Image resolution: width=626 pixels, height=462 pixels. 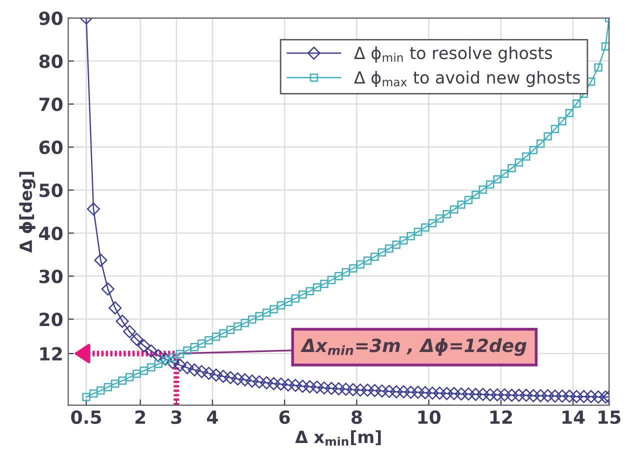 What do you see at coordinates (51, 105) in the screenshot?
I see `y-tick-label: 70` at bounding box center [51, 105].